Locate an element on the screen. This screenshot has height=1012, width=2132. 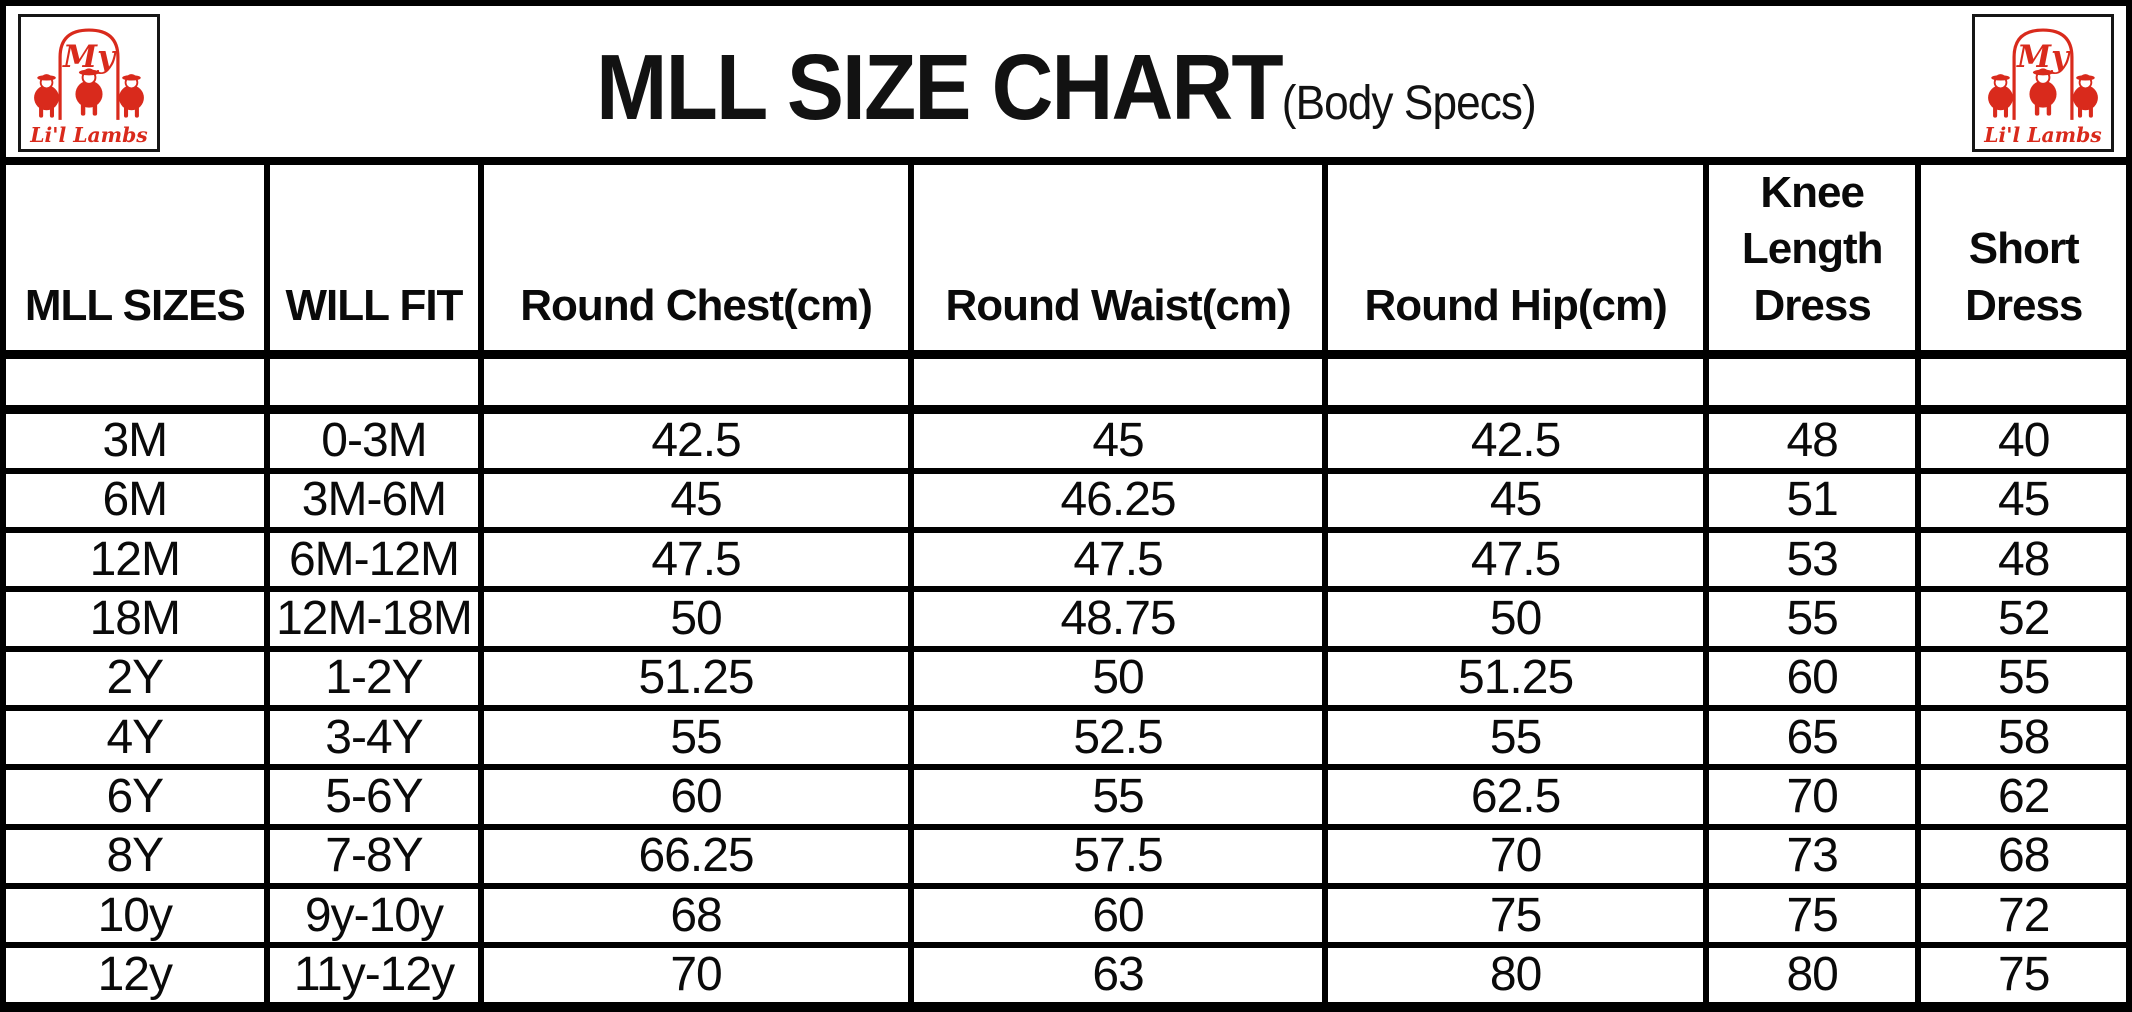
table-cell: 3-4Y is located at coordinates (374, 737).